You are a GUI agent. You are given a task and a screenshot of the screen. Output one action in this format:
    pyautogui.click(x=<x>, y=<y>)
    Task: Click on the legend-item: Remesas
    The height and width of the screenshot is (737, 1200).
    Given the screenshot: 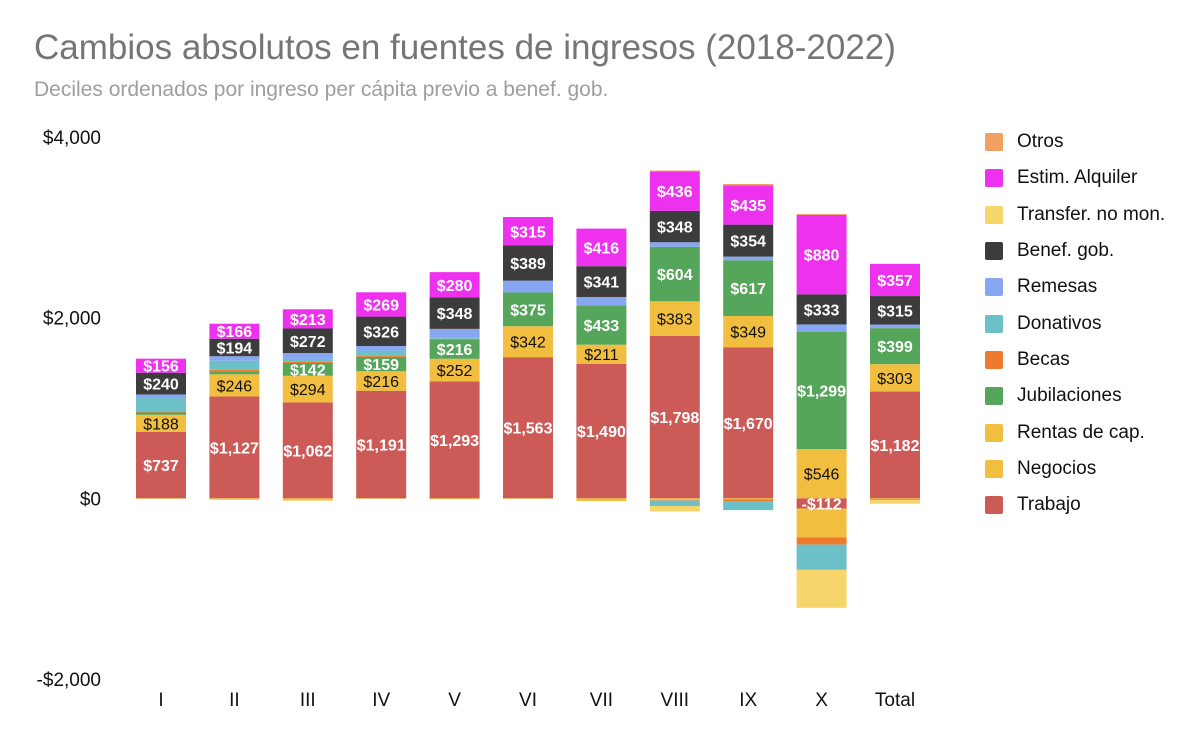 What is the action you would take?
    pyautogui.click(x=1075, y=287)
    